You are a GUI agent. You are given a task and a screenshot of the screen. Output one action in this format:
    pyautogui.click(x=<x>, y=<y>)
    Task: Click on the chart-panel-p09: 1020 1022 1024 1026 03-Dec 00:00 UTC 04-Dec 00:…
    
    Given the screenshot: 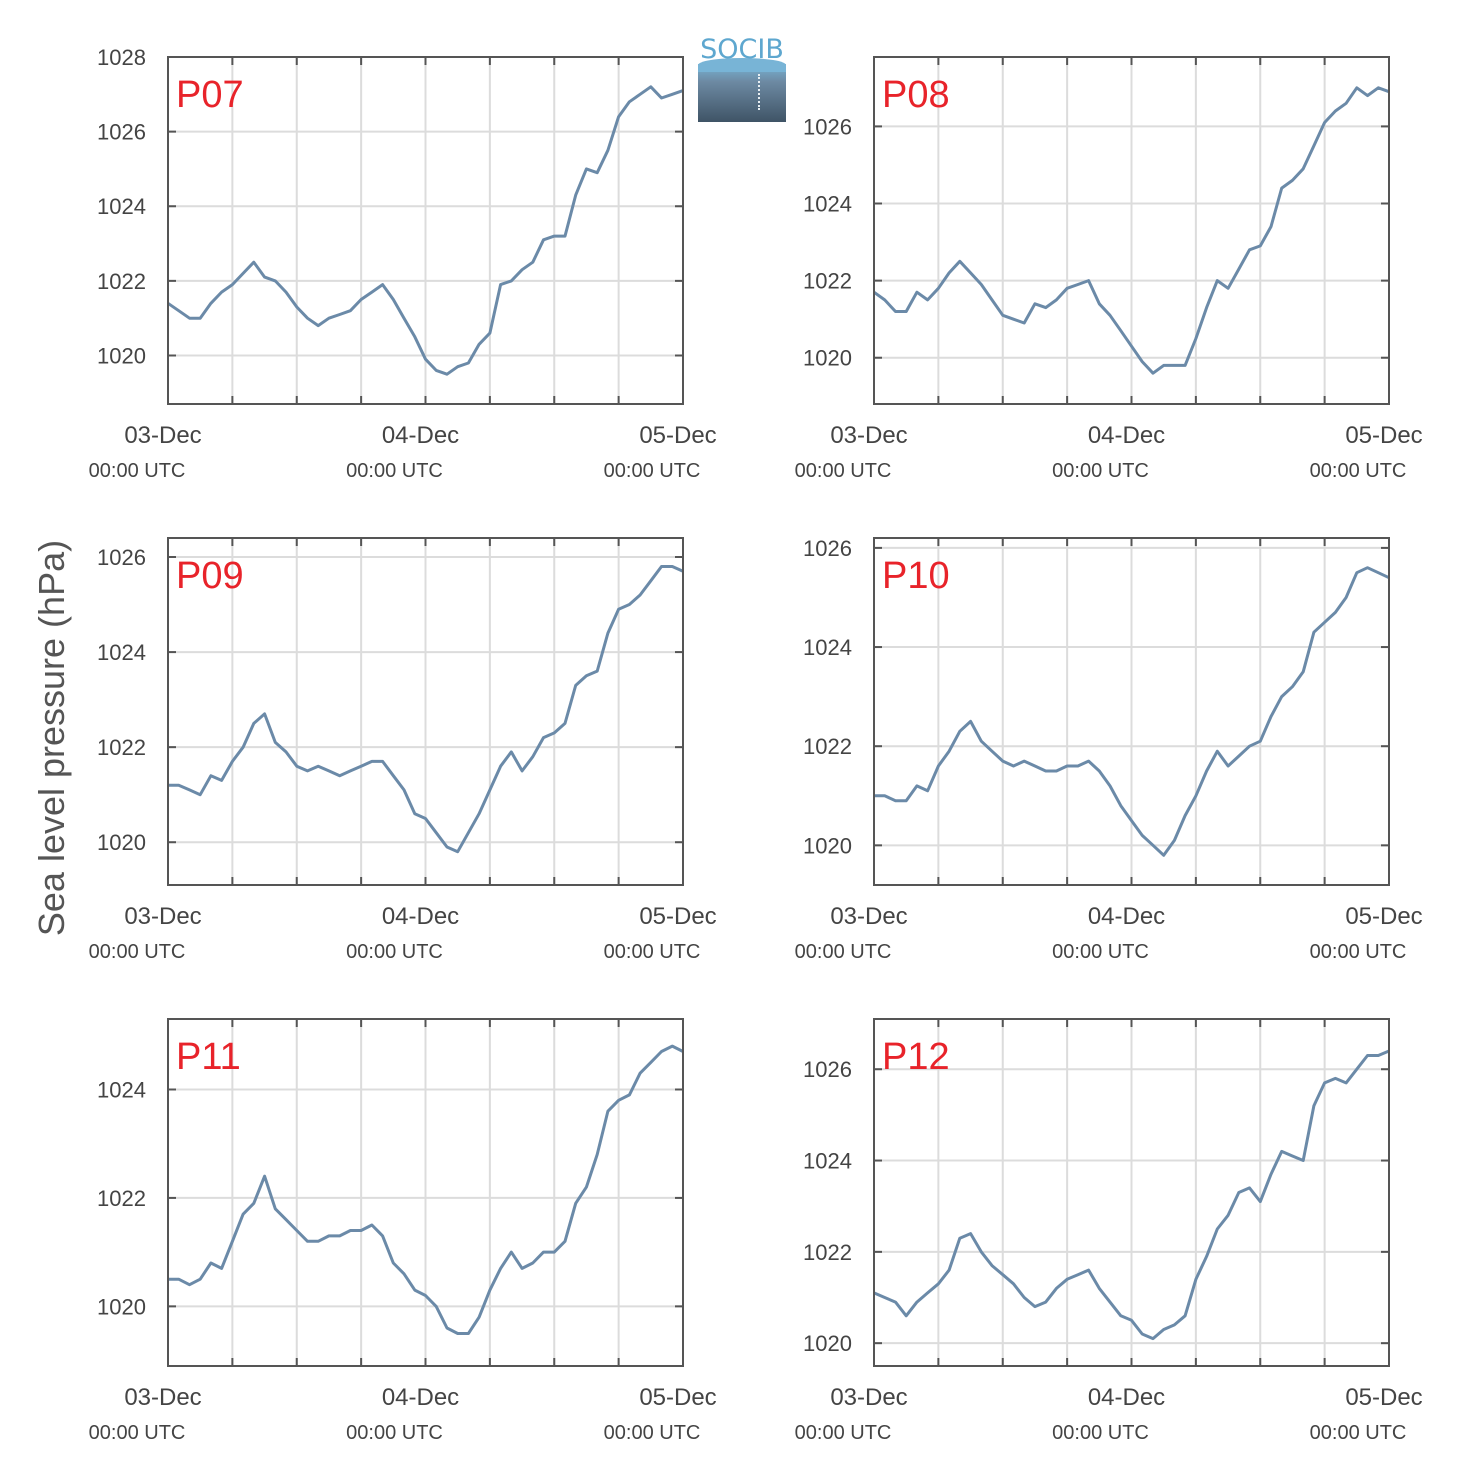 What is the action you would take?
    pyautogui.click(x=403, y=750)
    